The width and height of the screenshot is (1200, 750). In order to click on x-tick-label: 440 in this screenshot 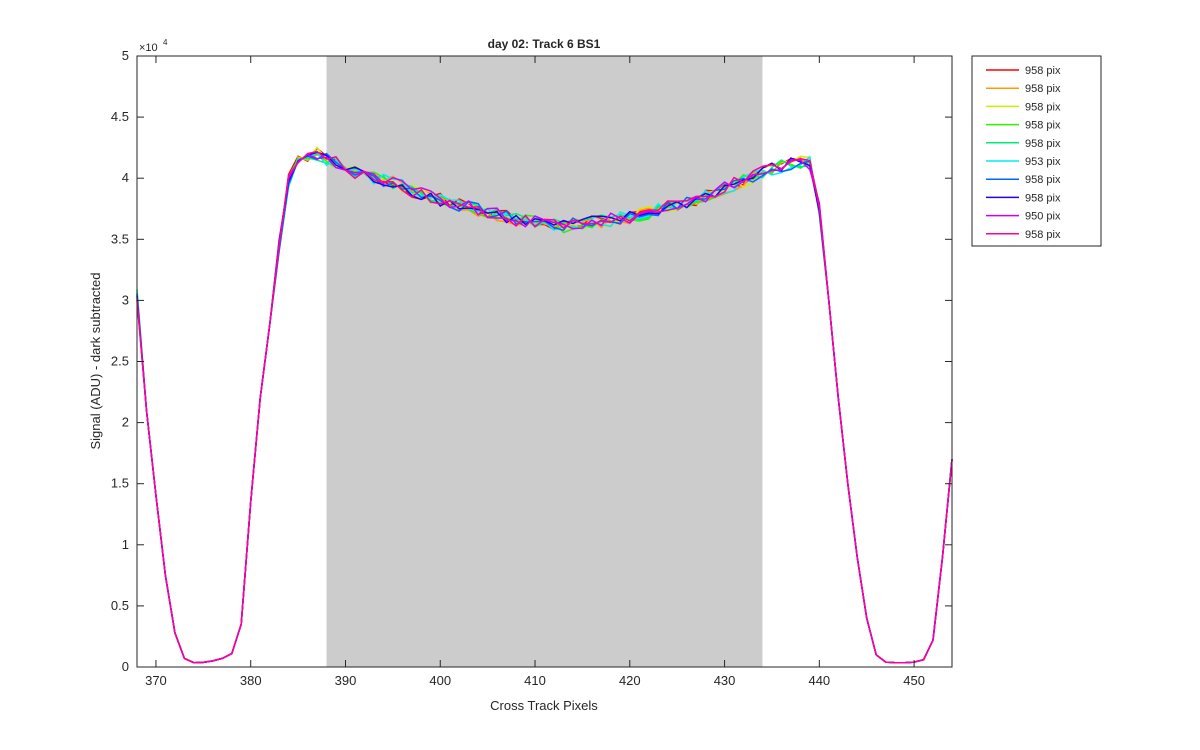, I will do `click(819, 680)`.